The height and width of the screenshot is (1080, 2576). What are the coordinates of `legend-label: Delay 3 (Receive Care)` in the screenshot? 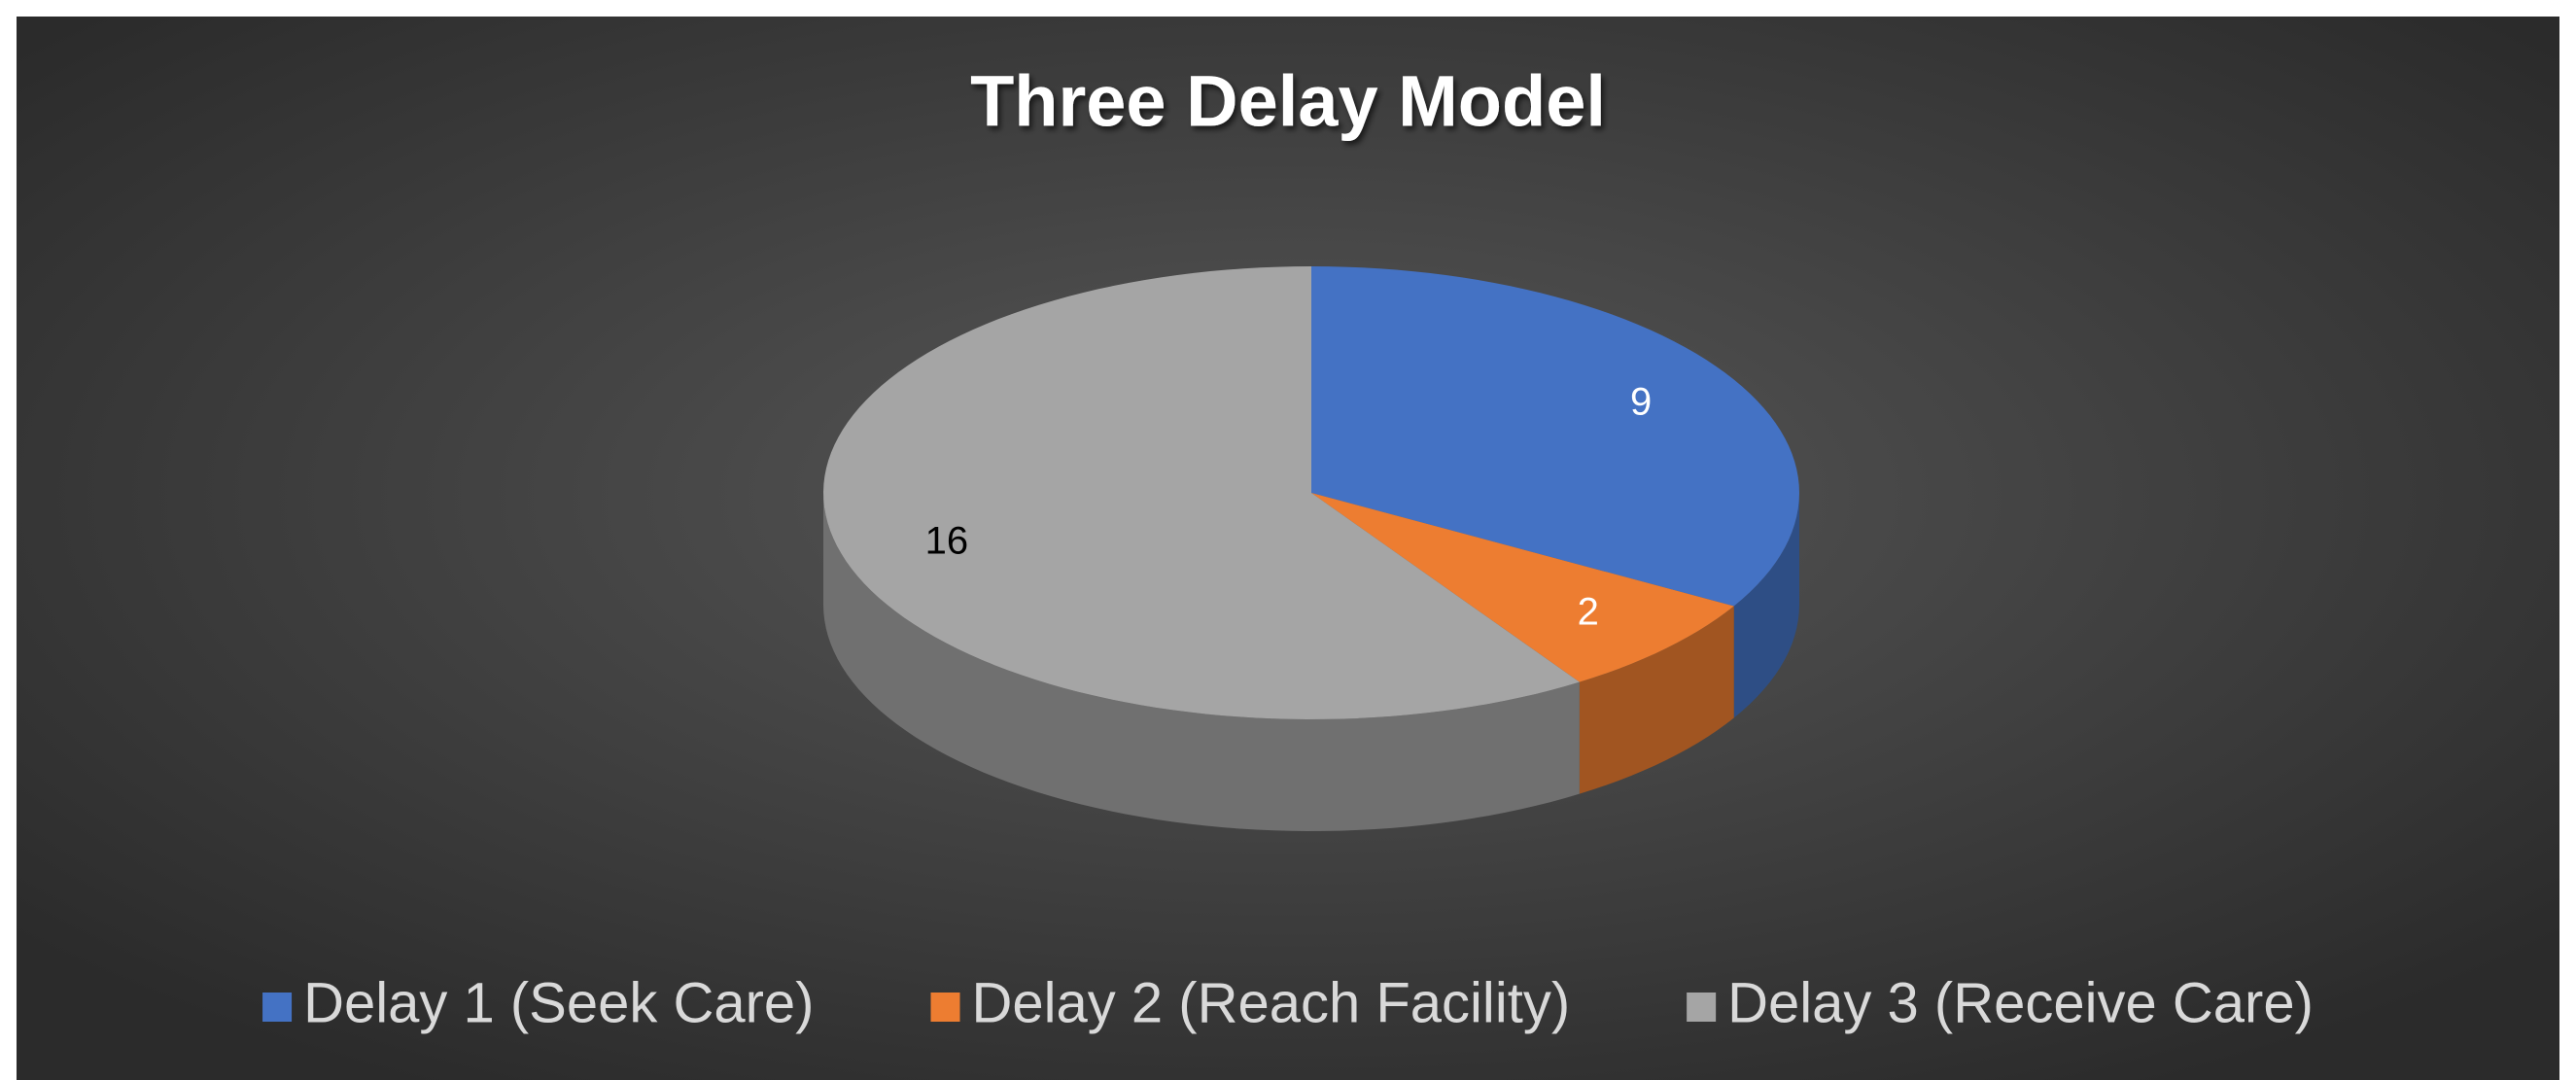 It's located at (2021, 1003).